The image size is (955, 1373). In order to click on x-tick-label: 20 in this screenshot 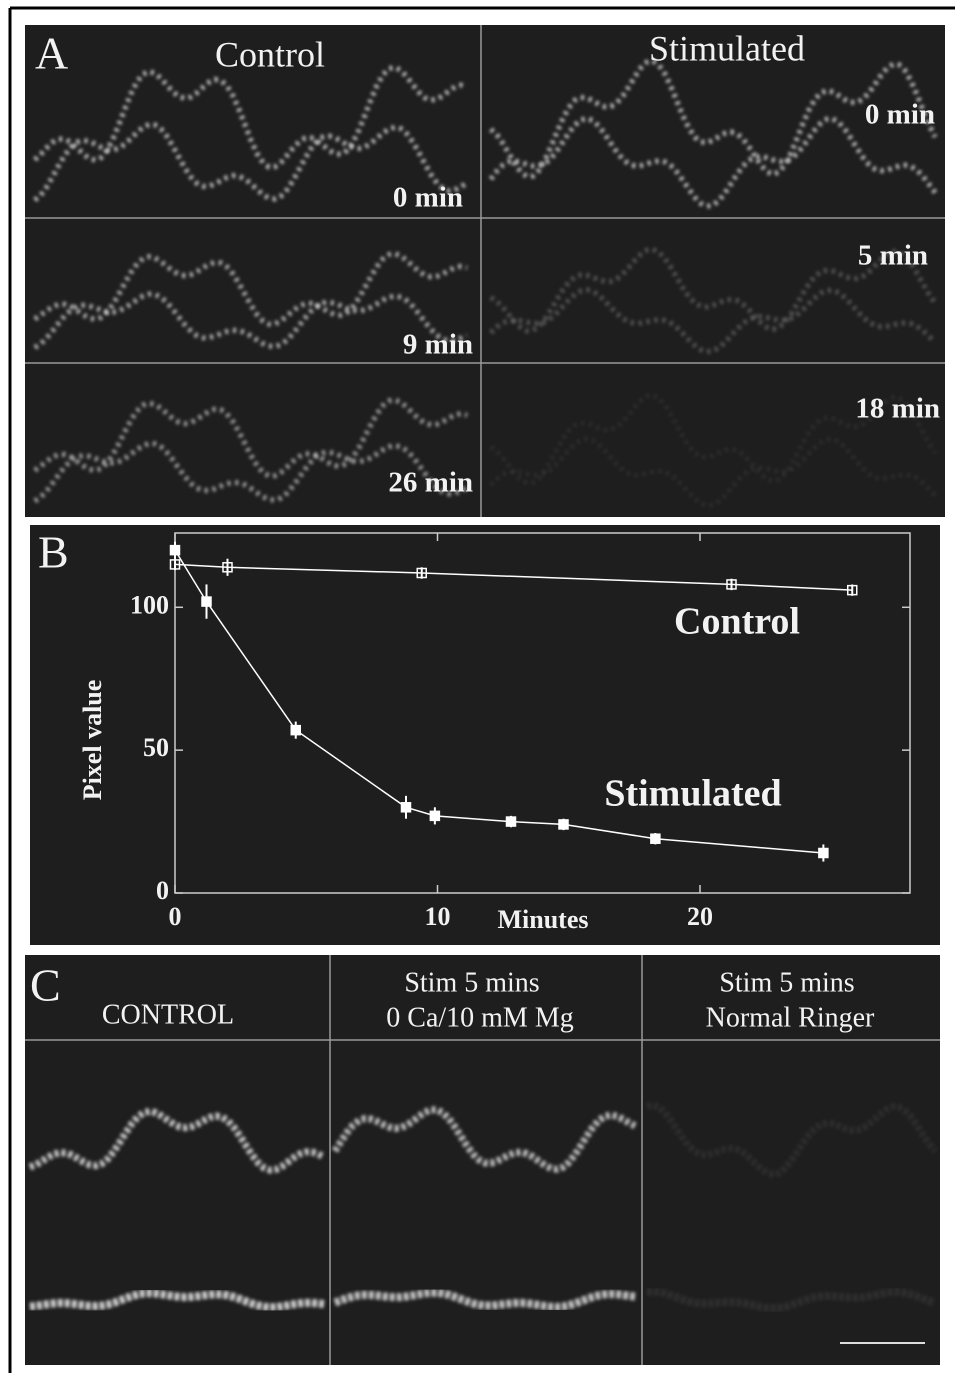, I will do `click(700, 916)`.